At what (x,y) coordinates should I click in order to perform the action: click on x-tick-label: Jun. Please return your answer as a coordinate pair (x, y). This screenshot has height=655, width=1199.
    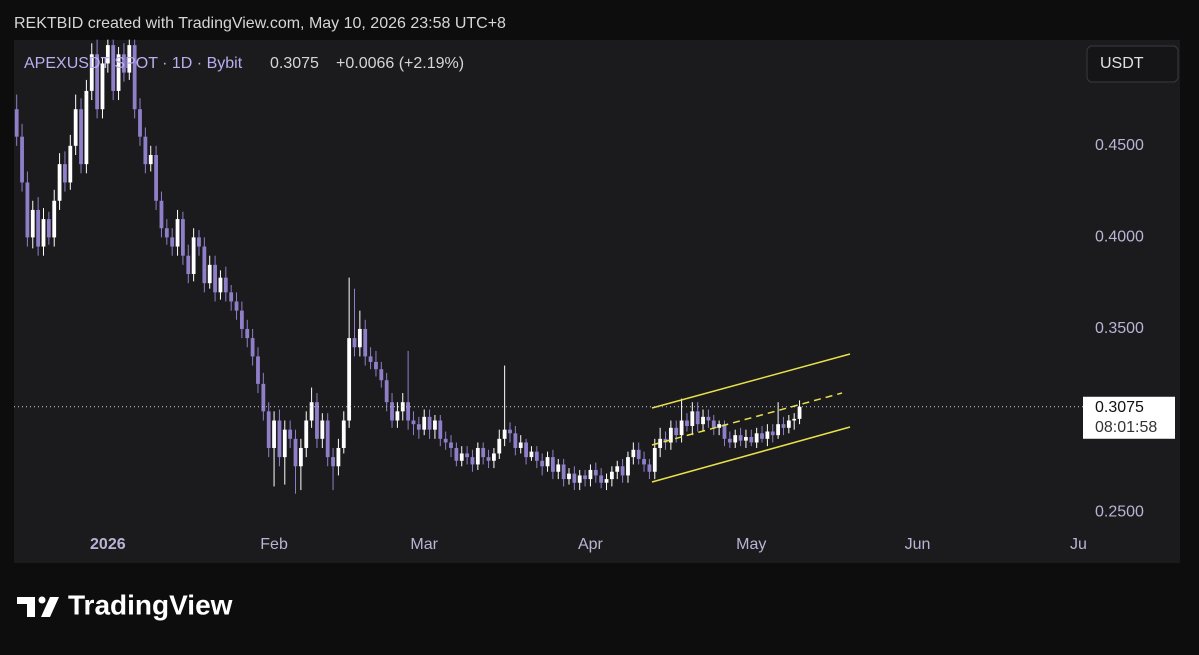
    Looking at the image, I should click on (918, 544).